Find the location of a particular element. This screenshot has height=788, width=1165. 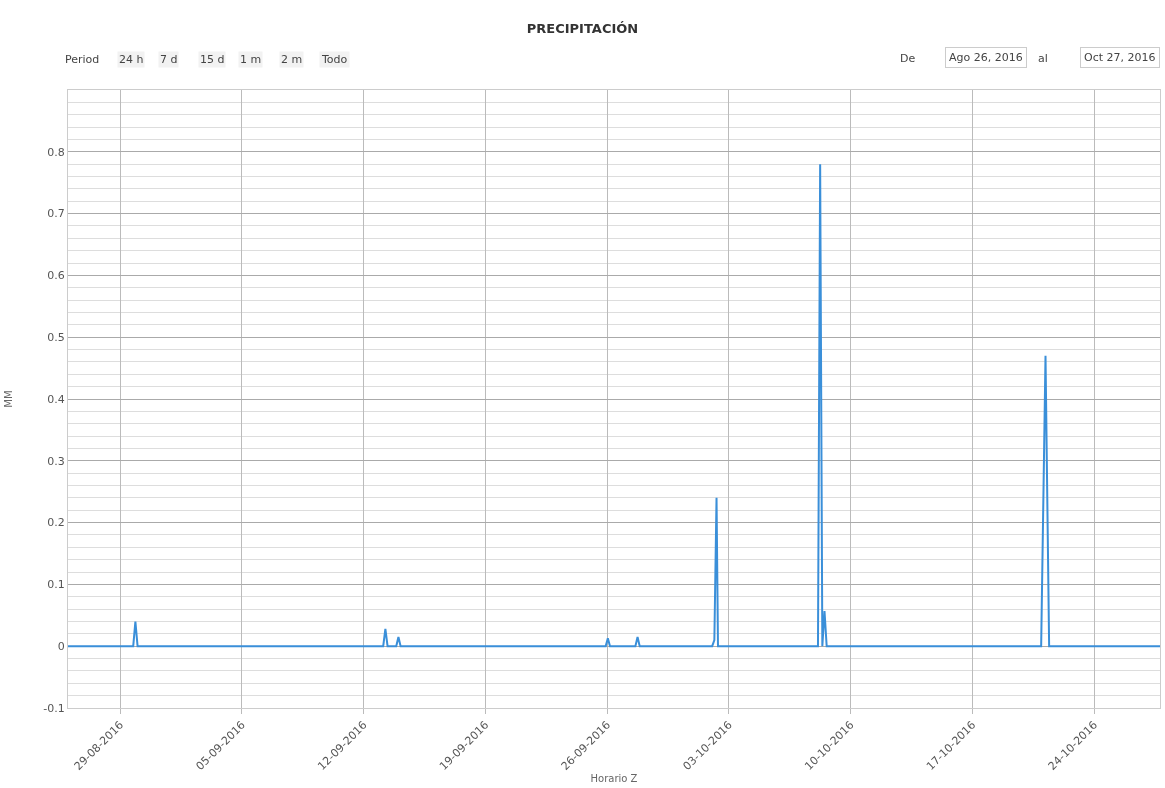

text: 1 m is located at coordinates (251, 59).